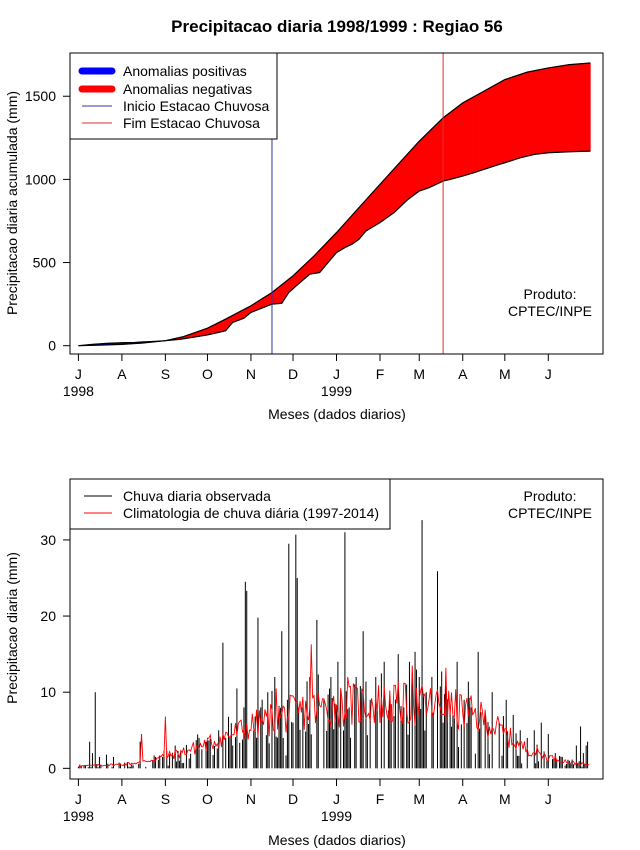 The height and width of the screenshot is (850, 640). What do you see at coordinates (48, 221) in the screenshot?
I see `y-axis: 0 500 1000 1500` at bounding box center [48, 221].